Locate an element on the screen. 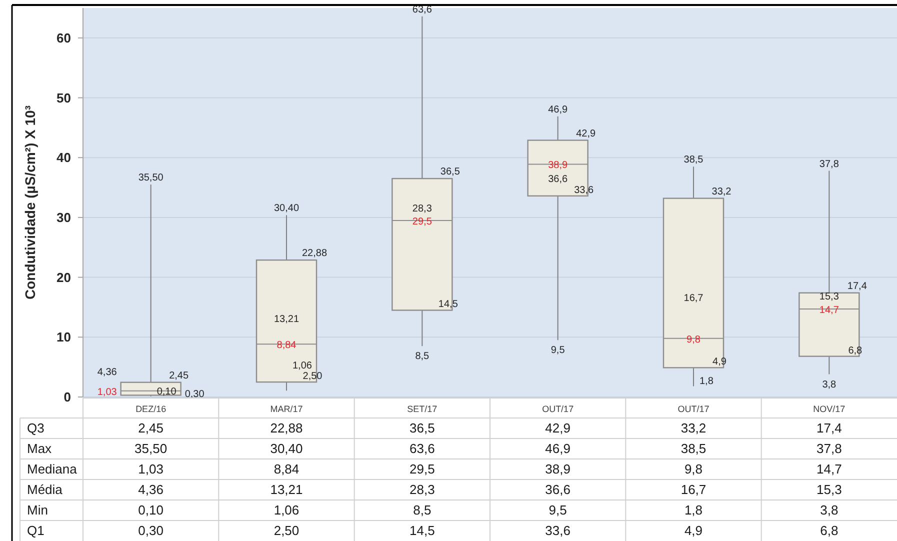 The image size is (897, 541). y-tick-label: 0 is located at coordinates (67, 397).